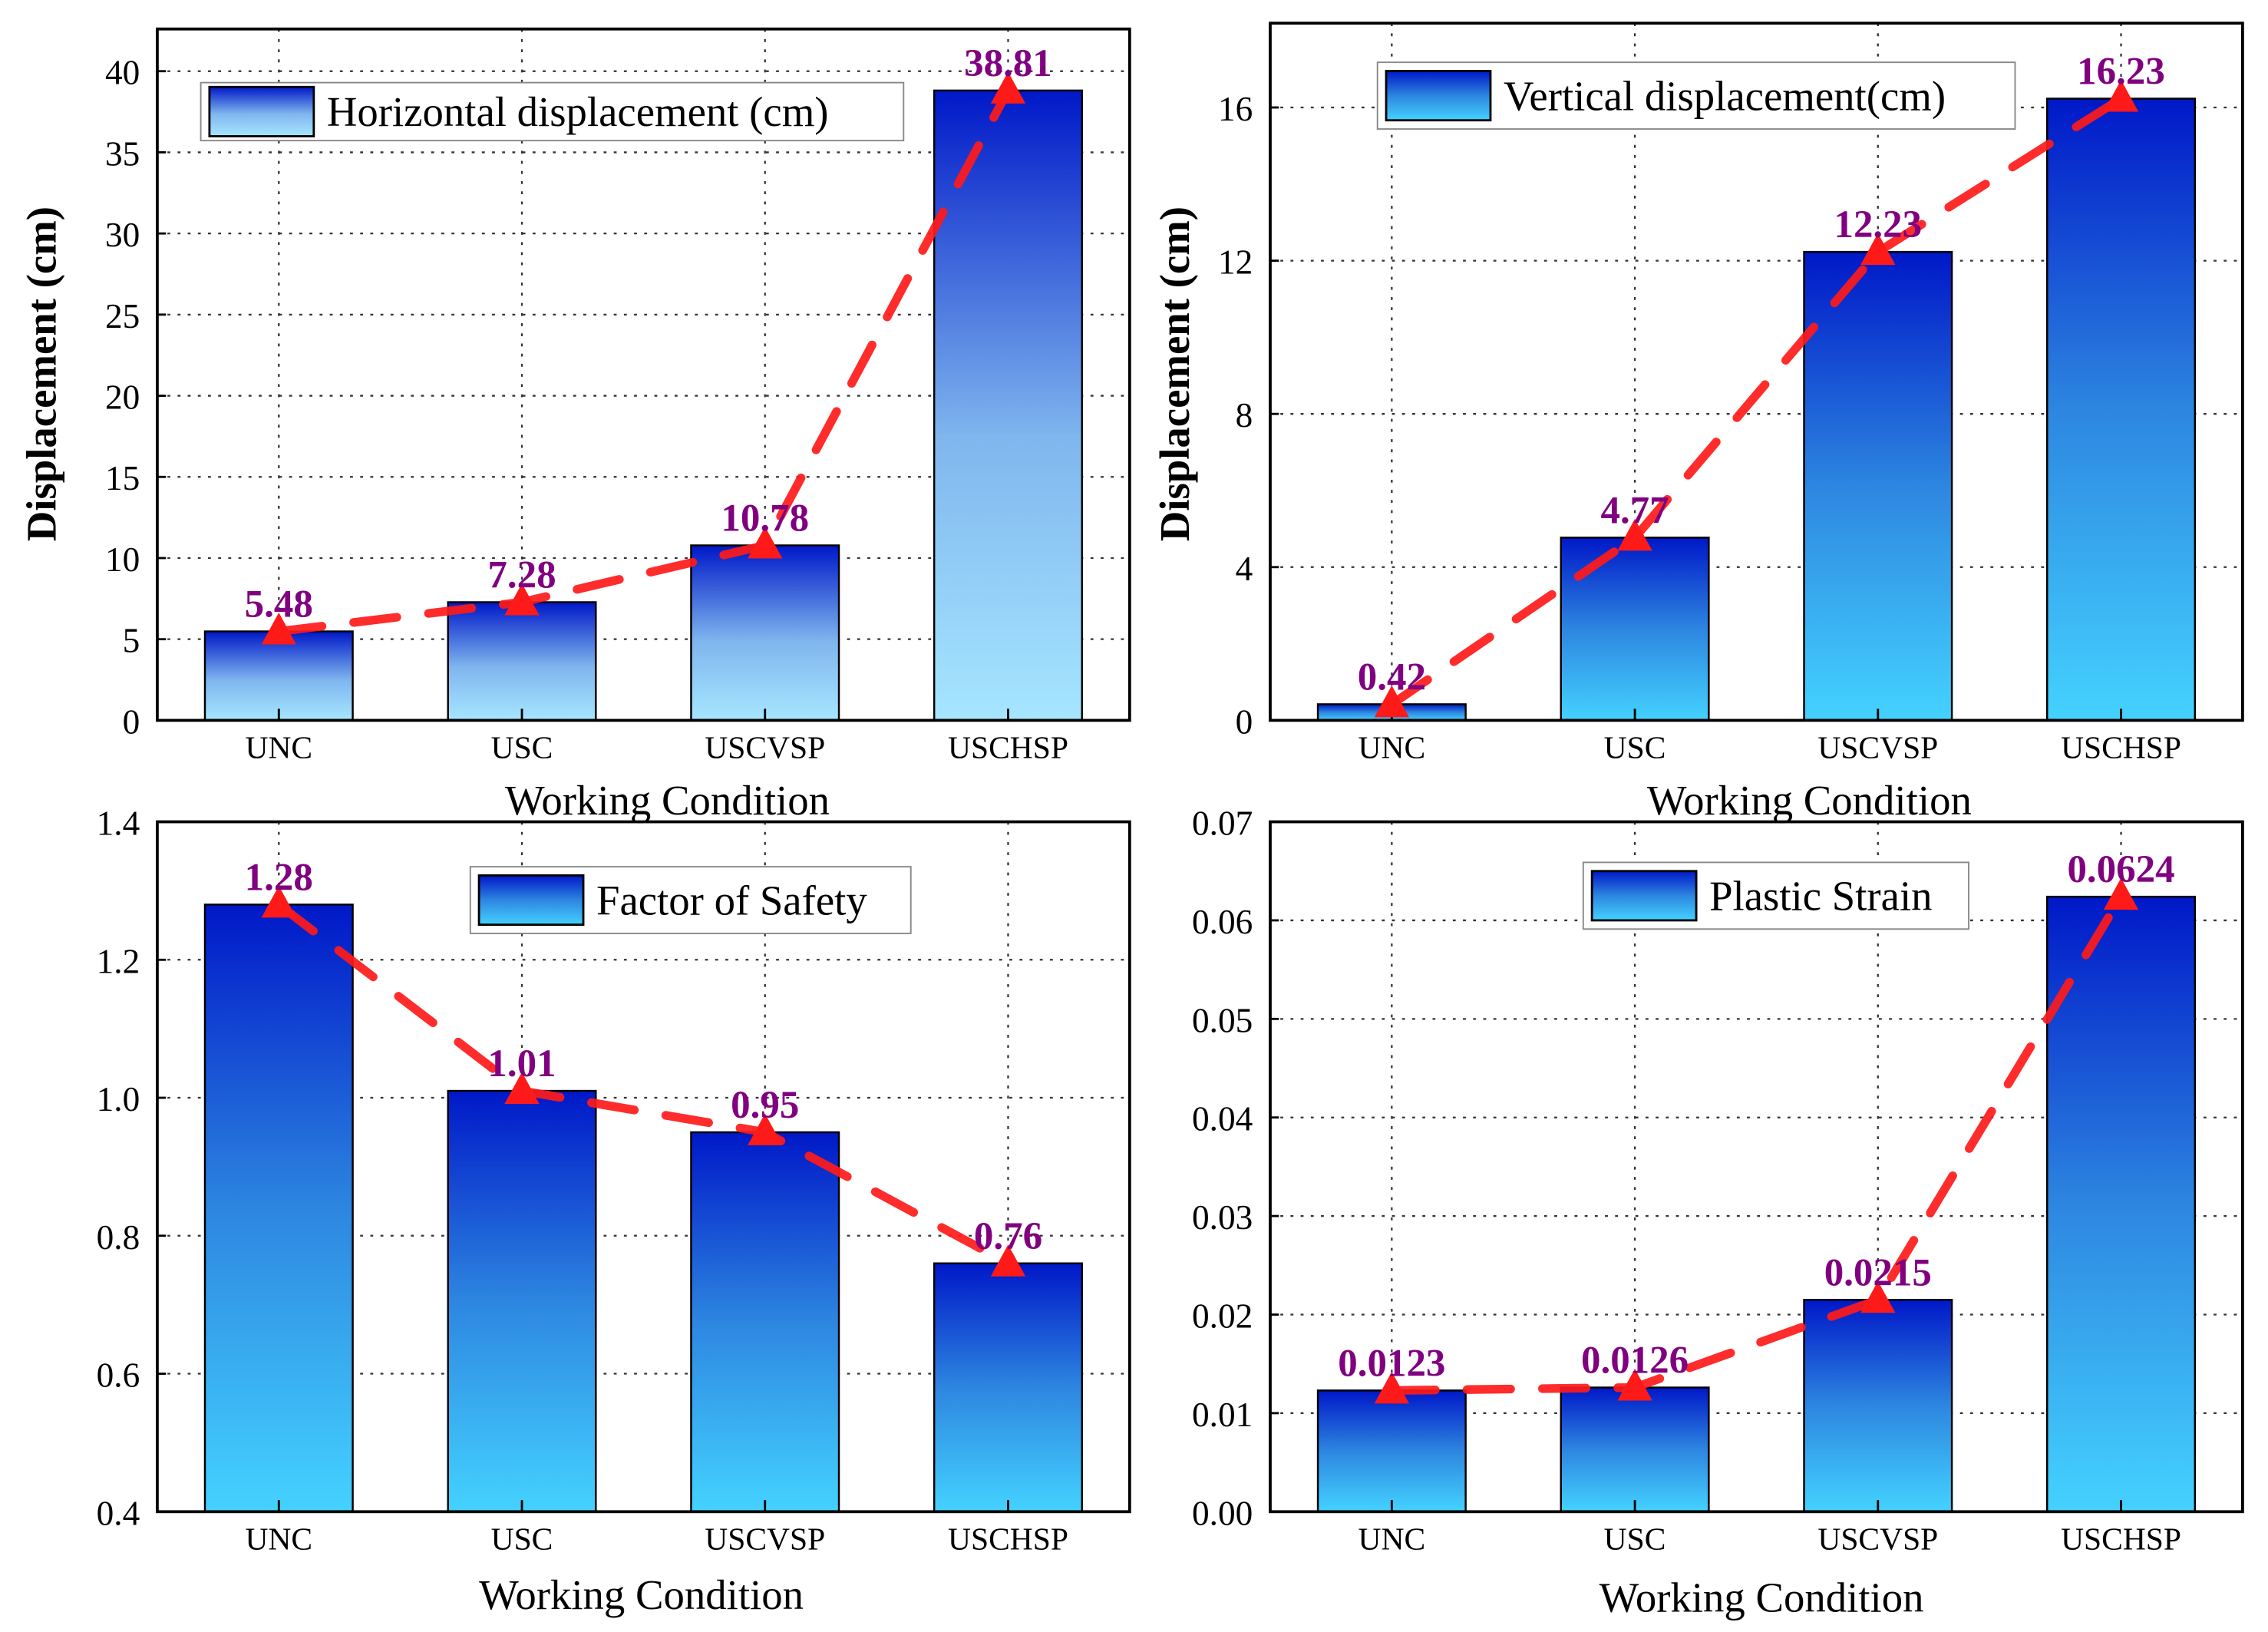 This screenshot has width=2268, height=1632. What do you see at coordinates (1222, 1217) in the screenshot?
I see `y-tick-label: 0.03` at bounding box center [1222, 1217].